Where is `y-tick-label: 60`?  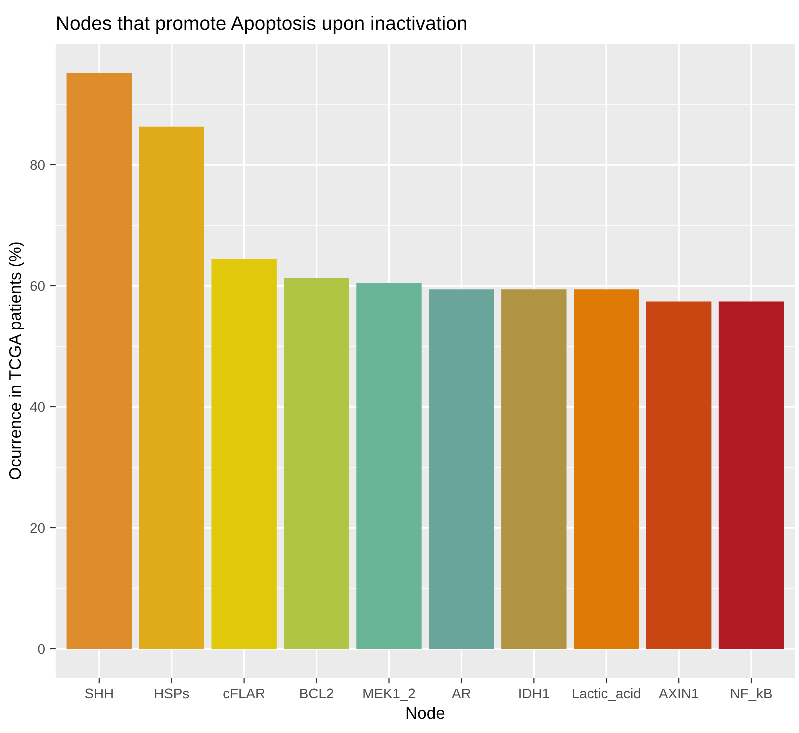 y-tick-label: 60 is located at coordinates (37, 286).